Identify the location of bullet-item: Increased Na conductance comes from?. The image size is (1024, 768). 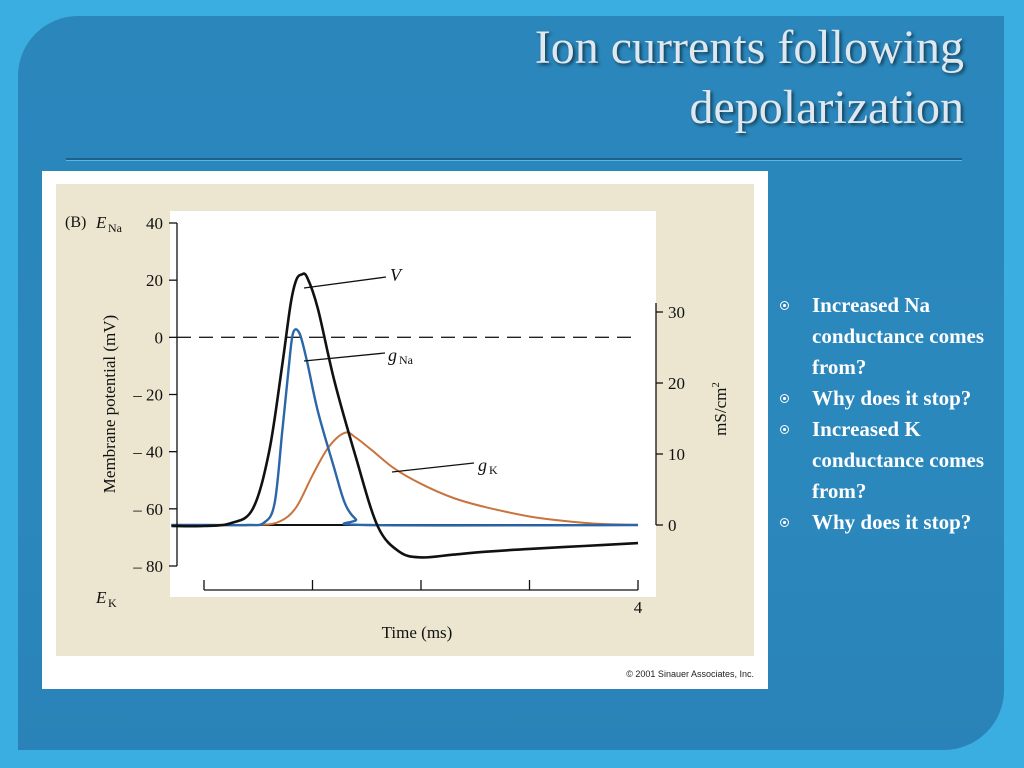
(885, 336).